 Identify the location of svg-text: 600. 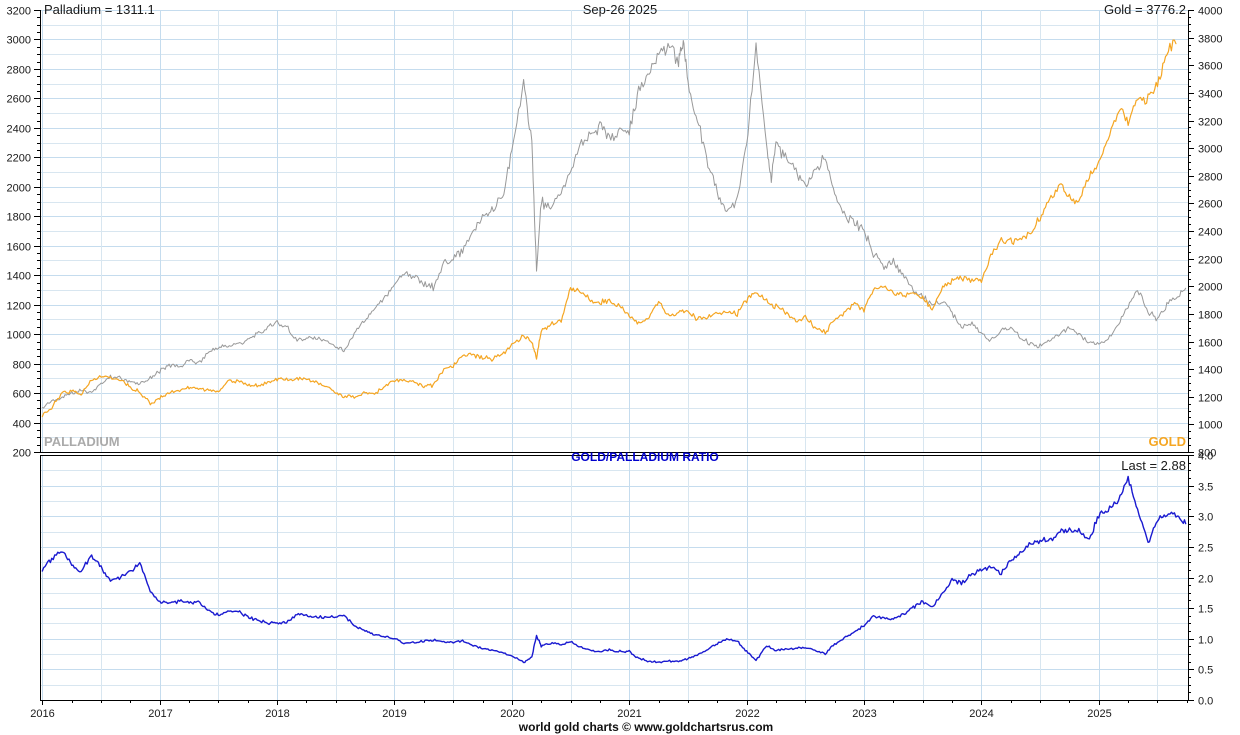
(22, 395).